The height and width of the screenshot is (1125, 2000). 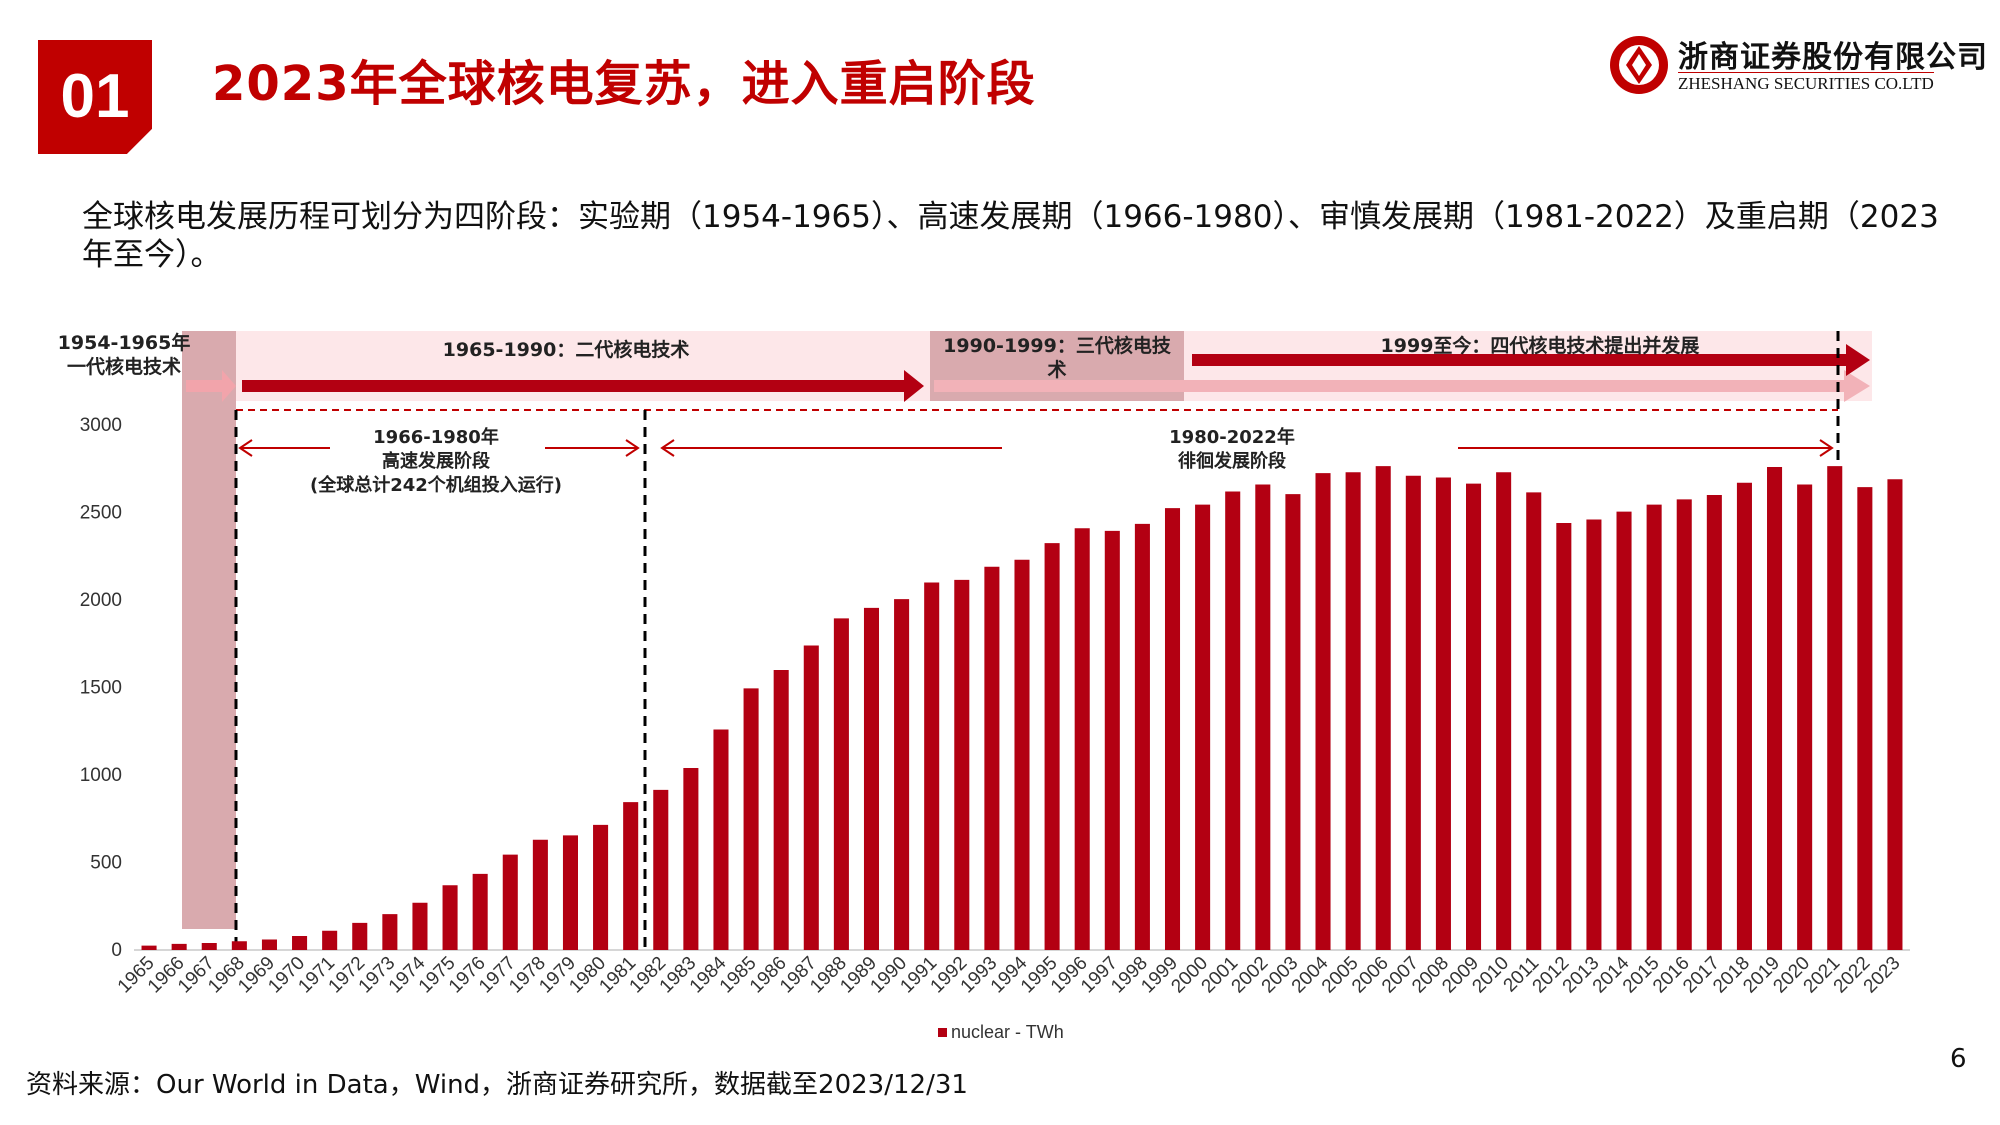 What do you see at coordinates (1835, 708) in the screenshot?
I see `bar-2021` at bounding box center [1835, 708].